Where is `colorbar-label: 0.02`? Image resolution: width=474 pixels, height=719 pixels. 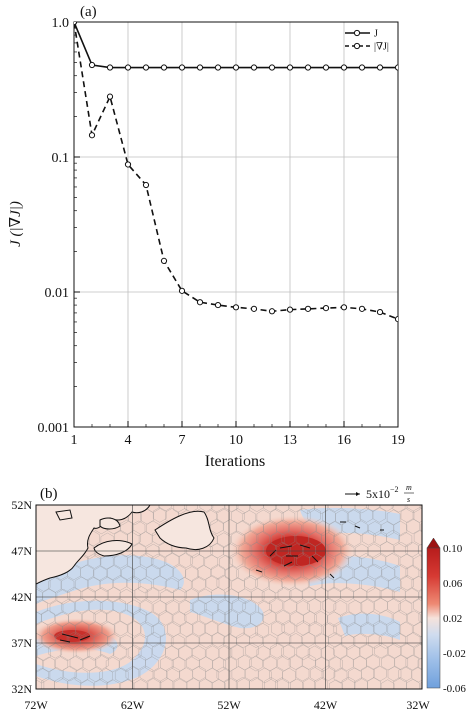
colorbar-label: 0.02 is located at coordinates (452, 619).